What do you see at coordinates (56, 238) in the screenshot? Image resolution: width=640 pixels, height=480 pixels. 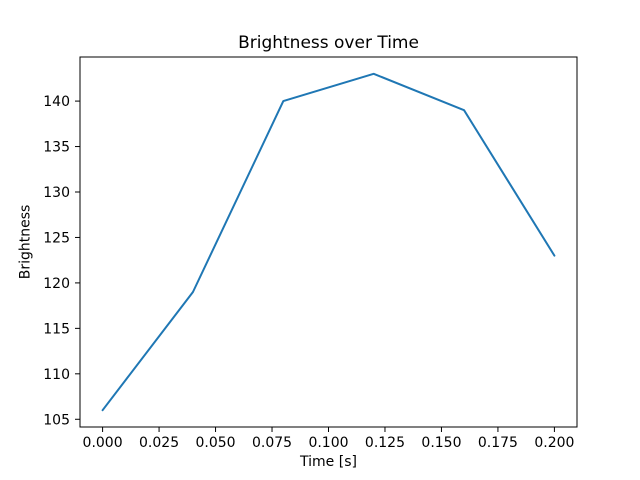 I see `y-tick-label: 125` at bounding box center [56, 238].